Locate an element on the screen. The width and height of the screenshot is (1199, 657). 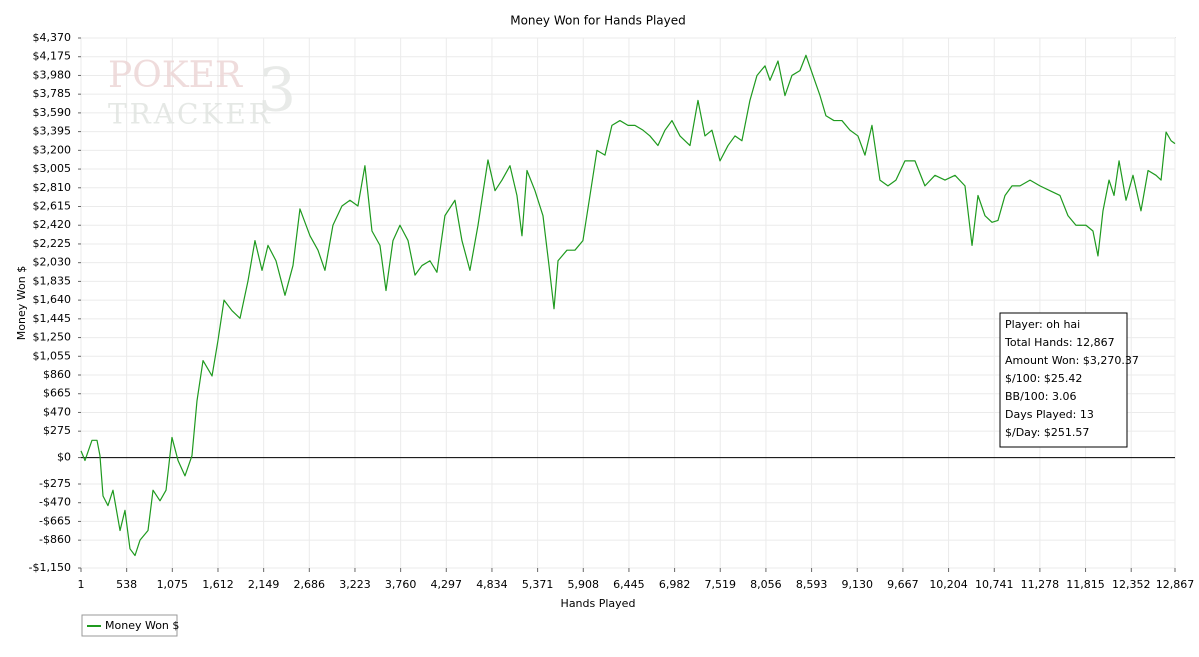
y-tick-label: $1,835 is located at coordinates (52, 280).